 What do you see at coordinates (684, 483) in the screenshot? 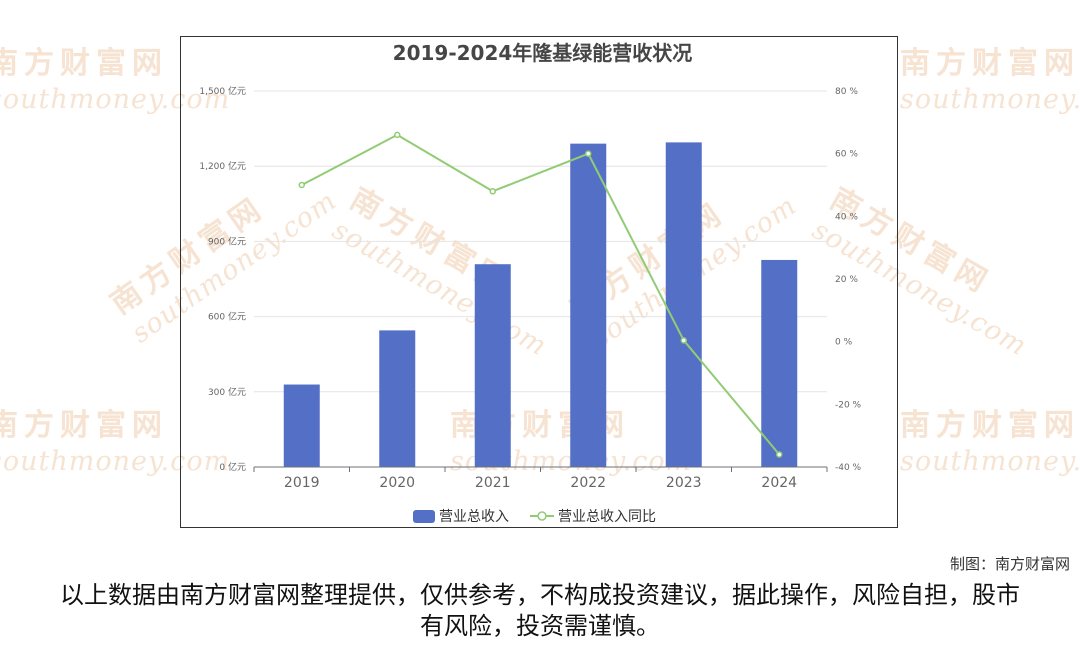
I see `x-tick-label: 2023` at bounding box center [684, 483].